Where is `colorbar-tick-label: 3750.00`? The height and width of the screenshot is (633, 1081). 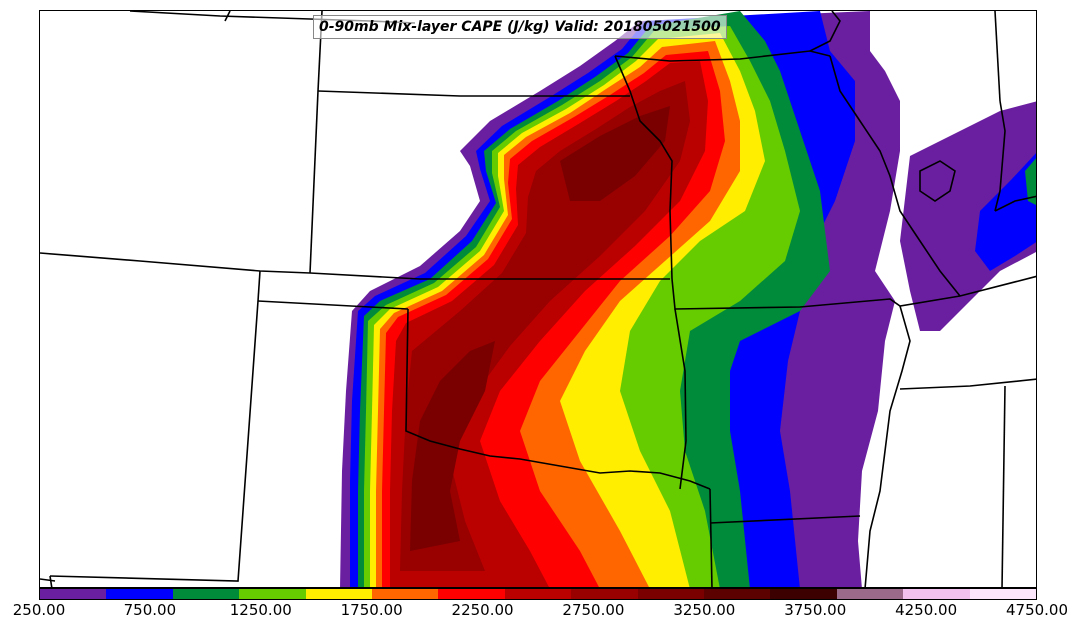 colorbar-tick-label: 3750.00 is located at coordinates (815, 610).